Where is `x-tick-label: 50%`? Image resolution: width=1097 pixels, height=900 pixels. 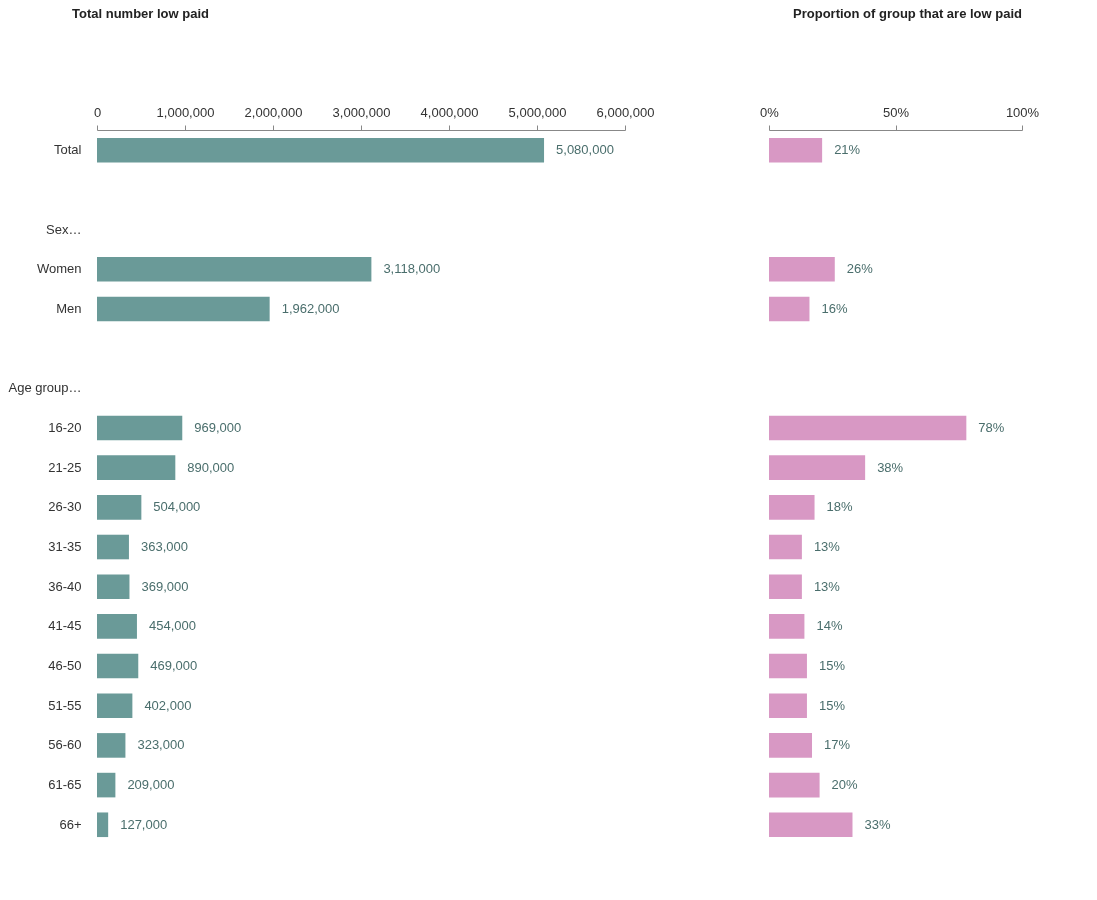
x-tick-label: 50% is located at coordinates (896, 112).